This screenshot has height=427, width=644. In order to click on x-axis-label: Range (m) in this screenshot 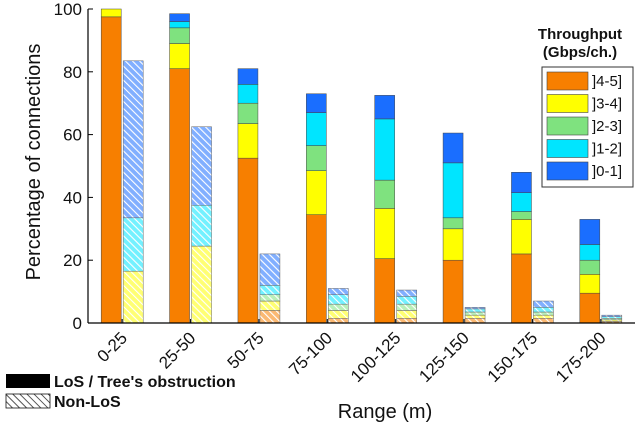, I will do `click(385, 412)`.